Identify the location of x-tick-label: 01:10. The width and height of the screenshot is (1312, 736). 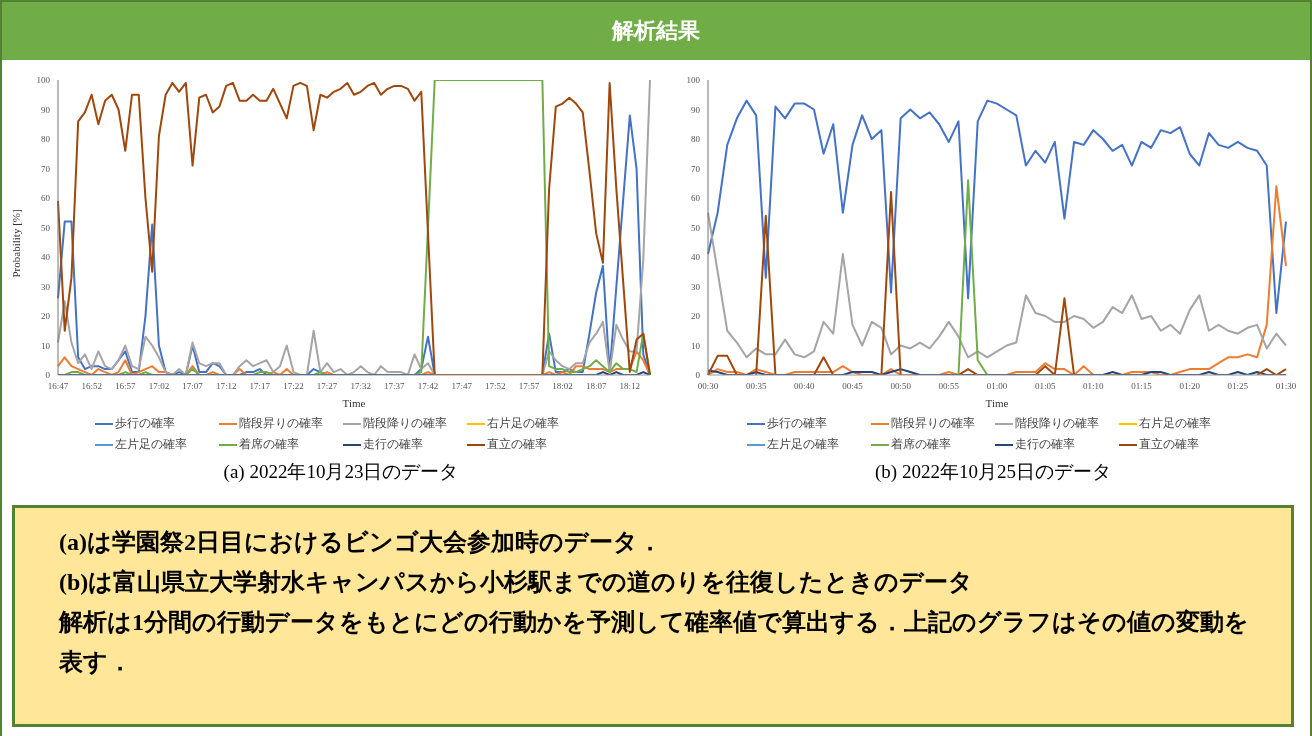
(1094, 386).